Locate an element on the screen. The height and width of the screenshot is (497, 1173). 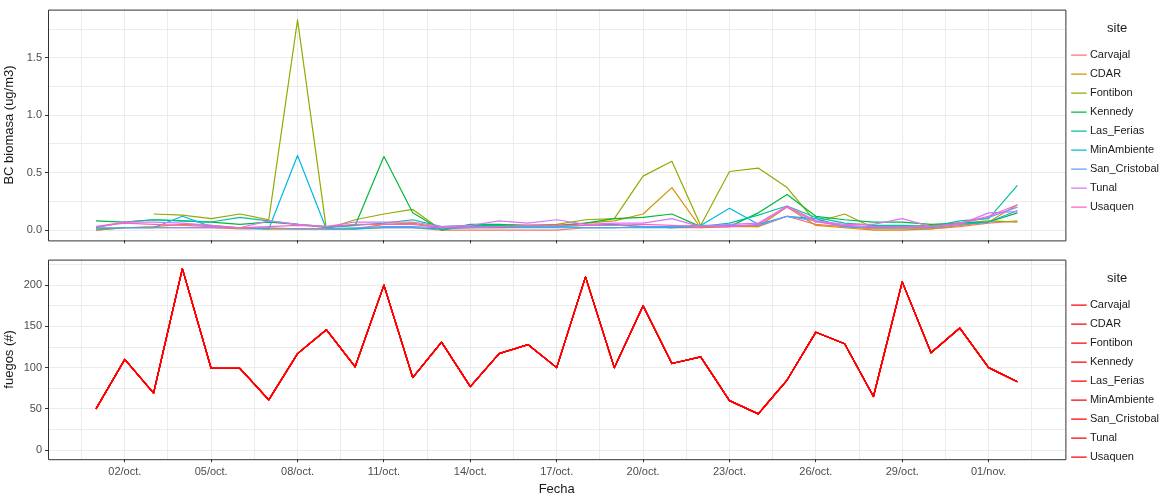
x-tick-label: 26/oct. is located at coordinates (816, 470).